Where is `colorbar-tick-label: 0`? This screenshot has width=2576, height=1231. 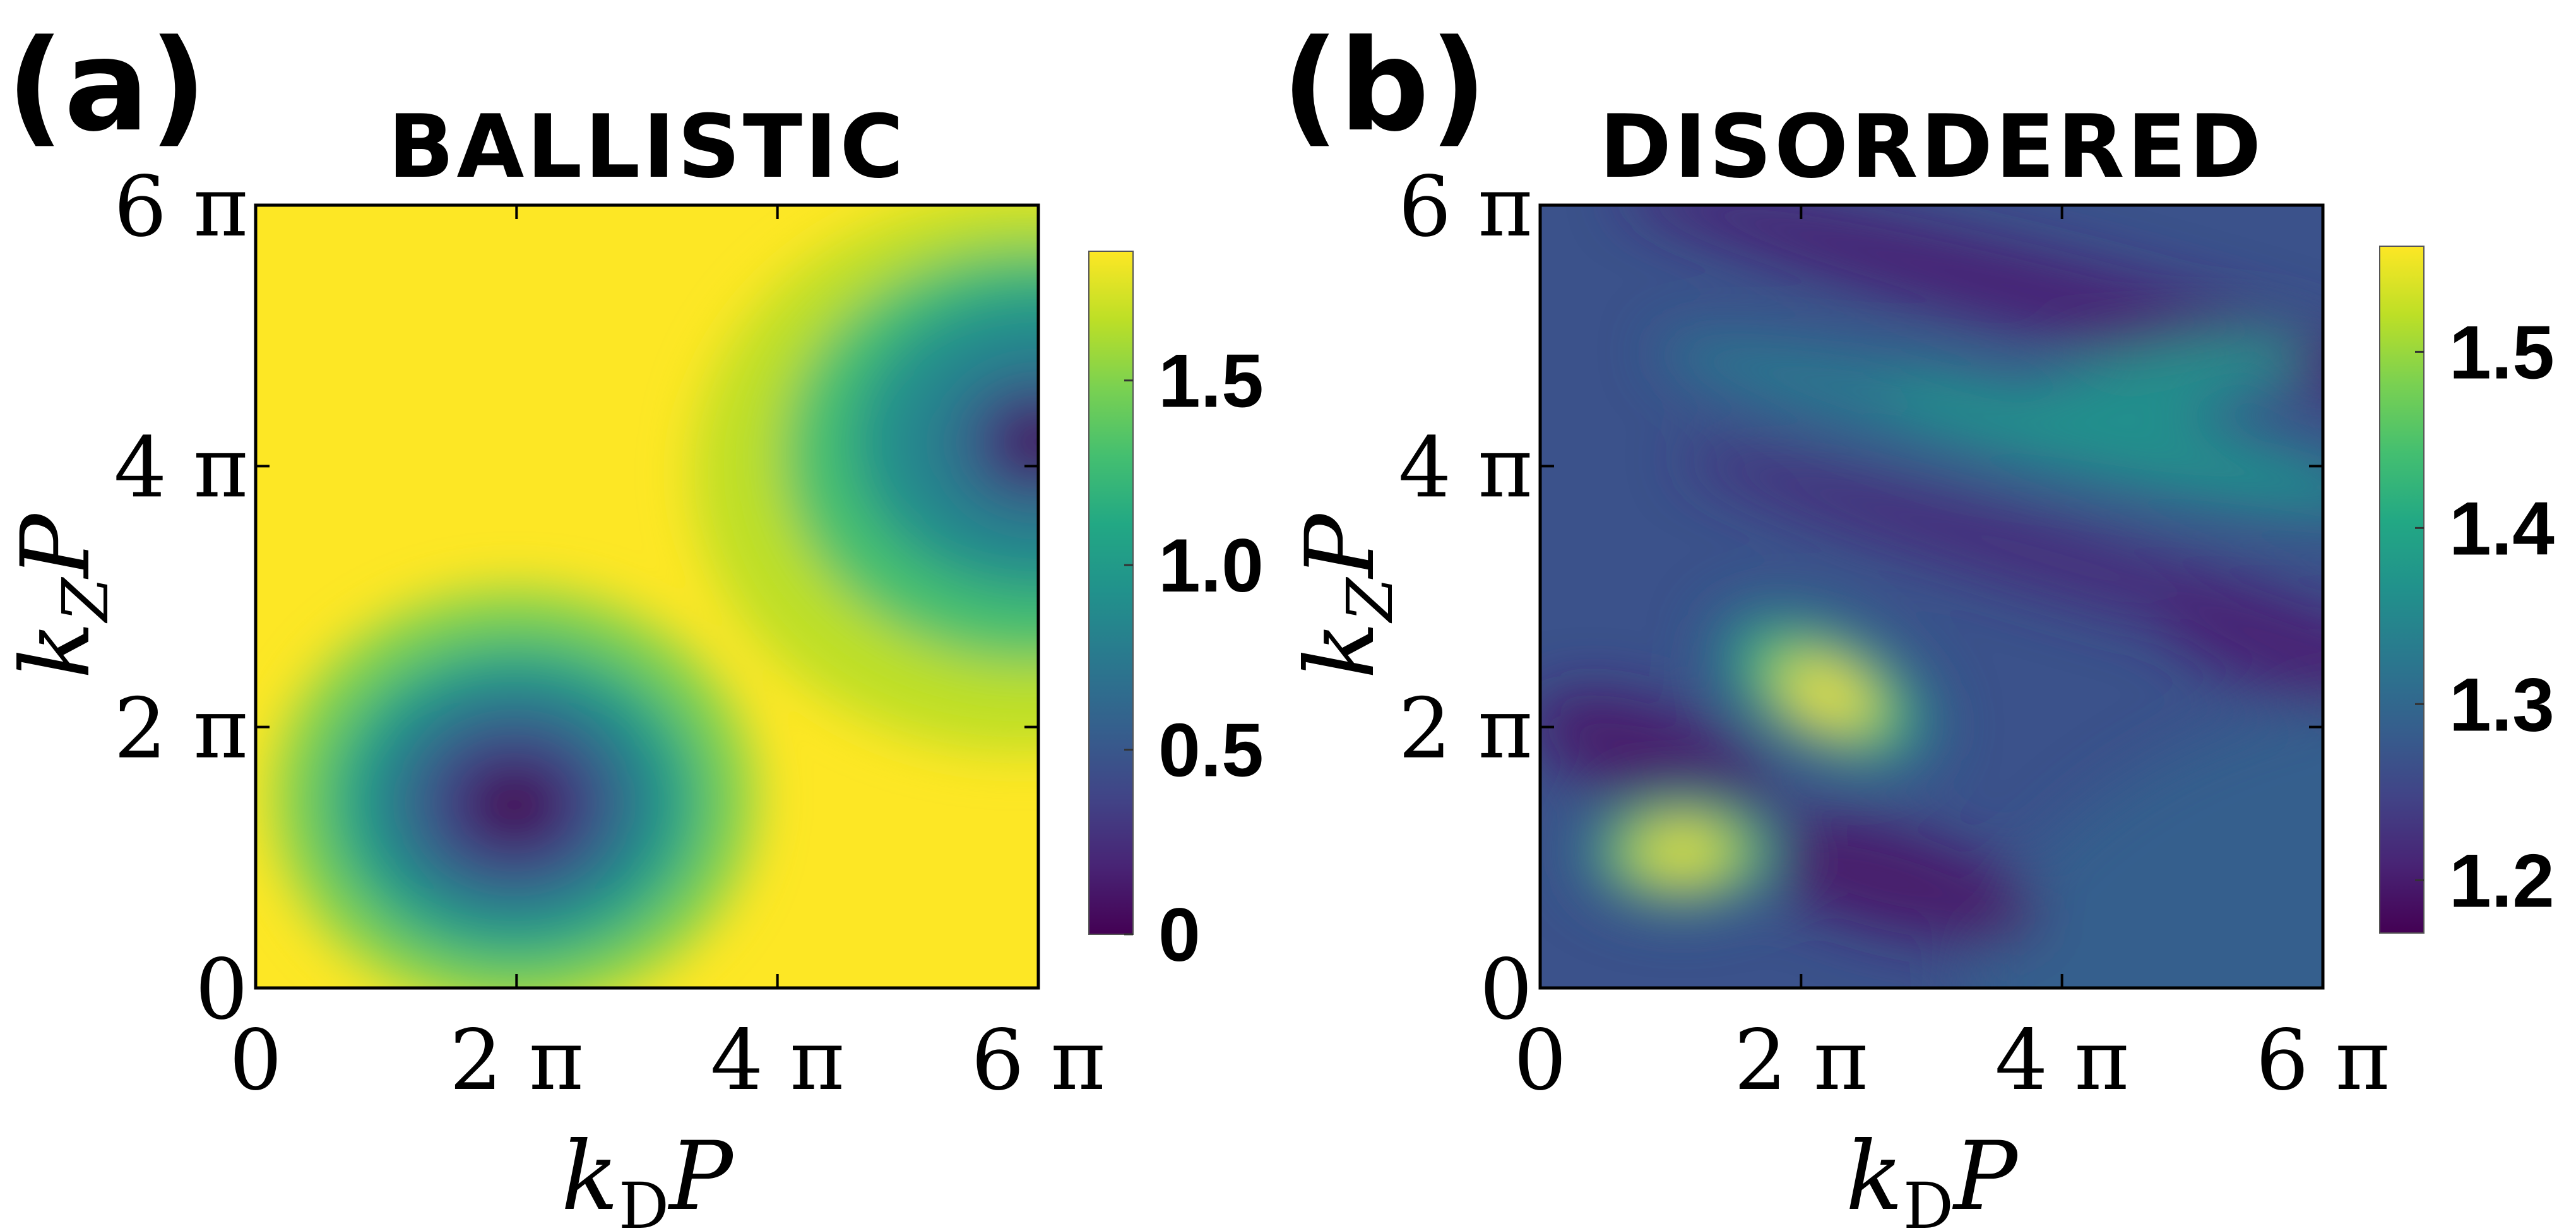 colorbar-tick-label: 0 is located at coordinates (1180, 935).